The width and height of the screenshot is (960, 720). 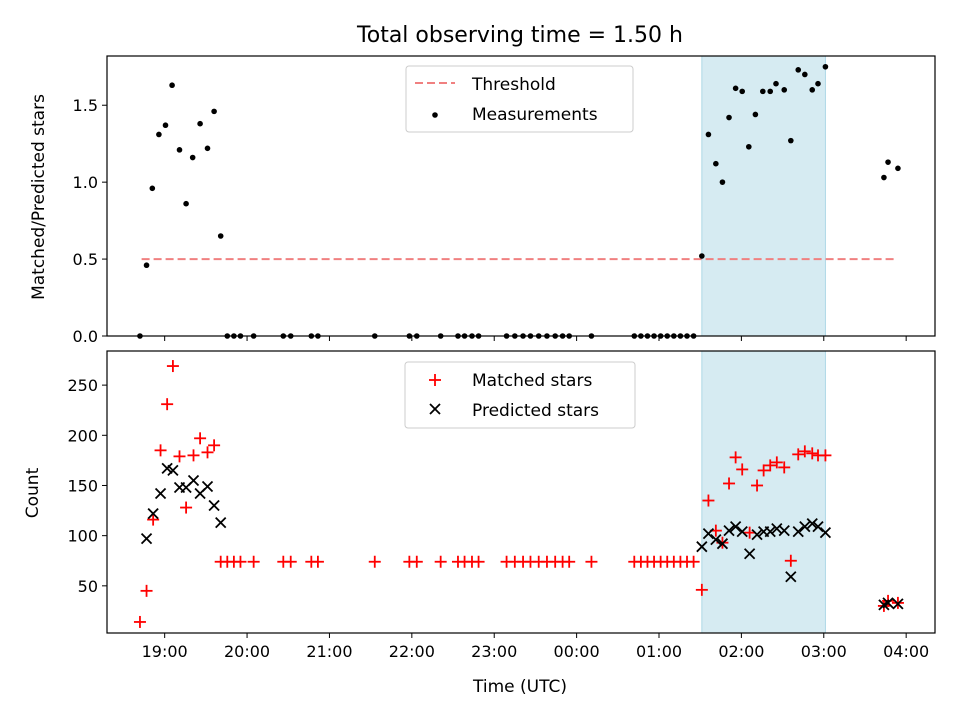 What do you see at coordinates (412, 651) in the screenshot?
I see `x-tick-label: 22:00` at bounding box center [412, 651].